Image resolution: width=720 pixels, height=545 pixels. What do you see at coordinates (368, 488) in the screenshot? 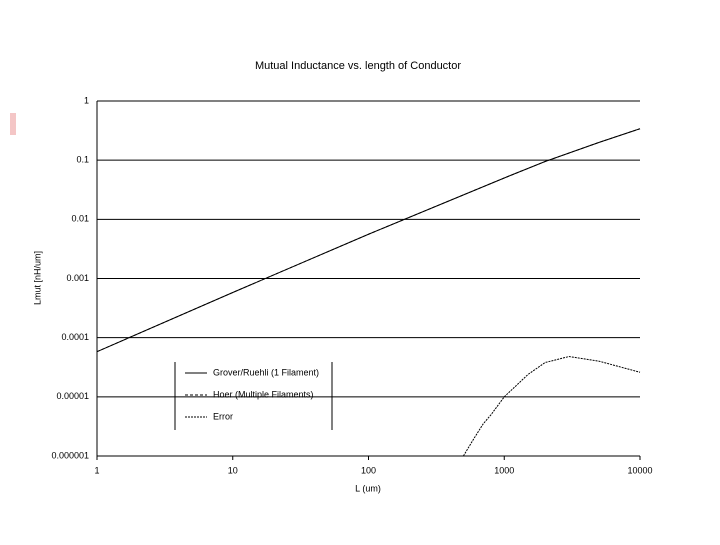
I see `x-axis-label: L (um)` at bounding box center [368, 488].